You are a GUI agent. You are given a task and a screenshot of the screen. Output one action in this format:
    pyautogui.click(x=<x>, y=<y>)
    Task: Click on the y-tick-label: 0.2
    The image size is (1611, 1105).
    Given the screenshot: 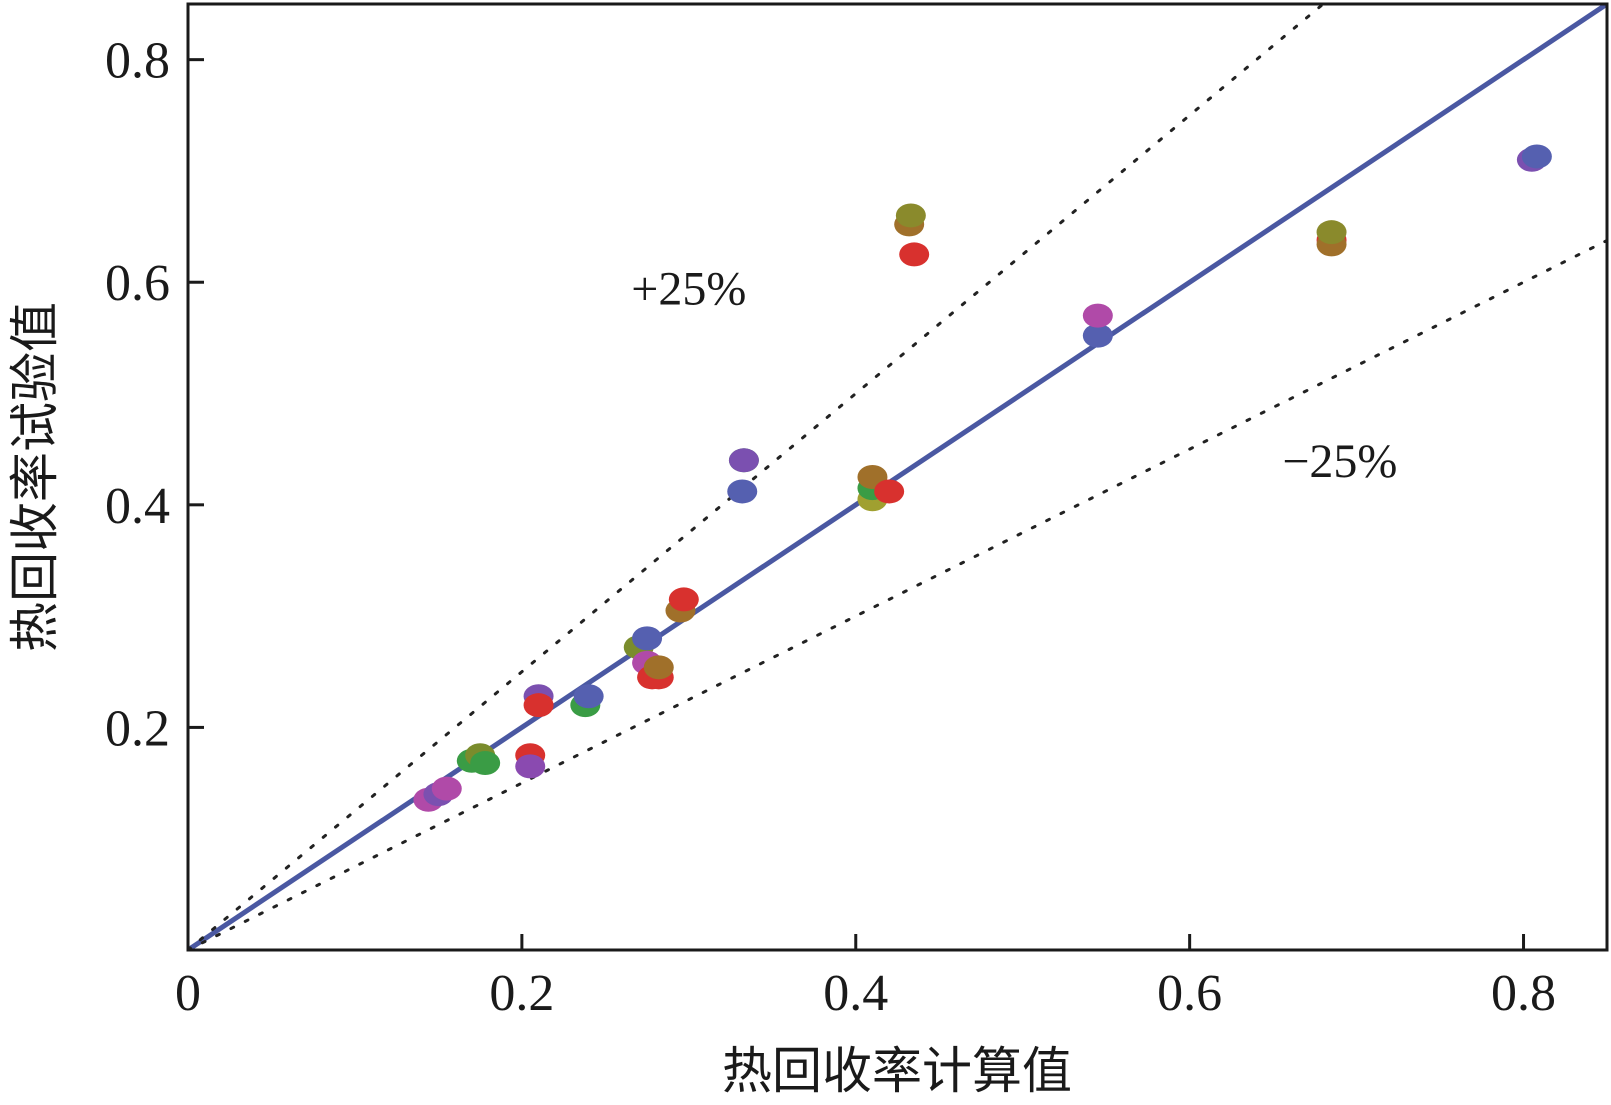 What is the action you would take?
    pyautogui.click(x=137, y=728)
    